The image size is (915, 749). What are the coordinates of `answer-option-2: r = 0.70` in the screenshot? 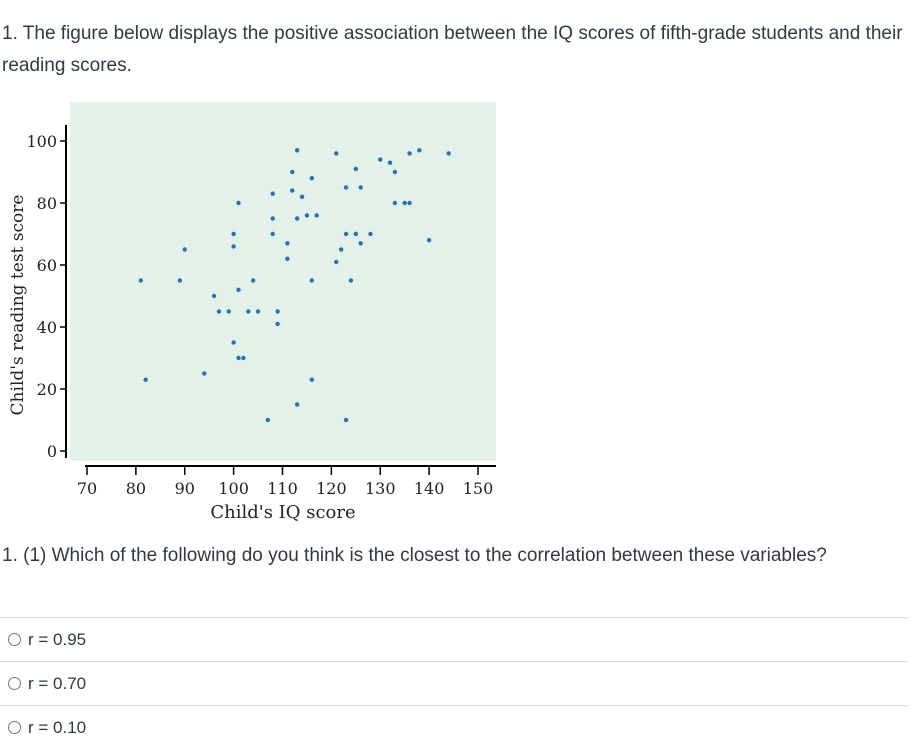 It's located at (454, 683).